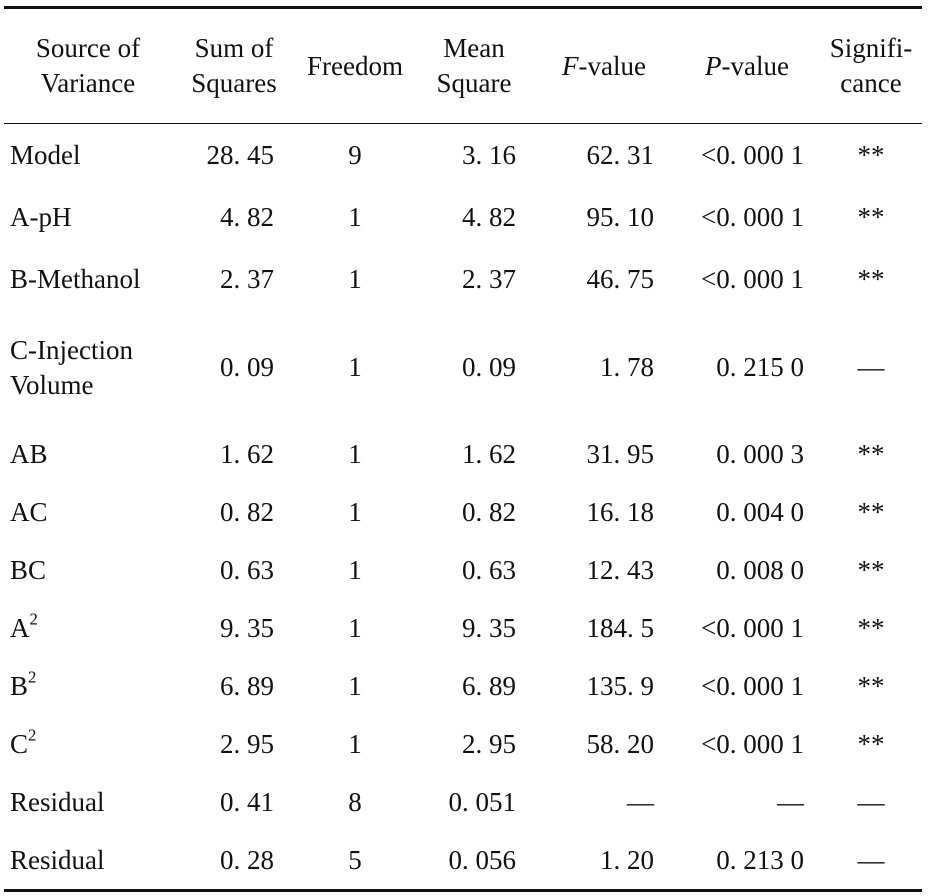 The height and width of the screenshot is (896, 928). What do you see at coordinates (482, 801) in the screenshot?
I see `cell-mean-square-text: 0. 051` at bounding box center [482, 801].